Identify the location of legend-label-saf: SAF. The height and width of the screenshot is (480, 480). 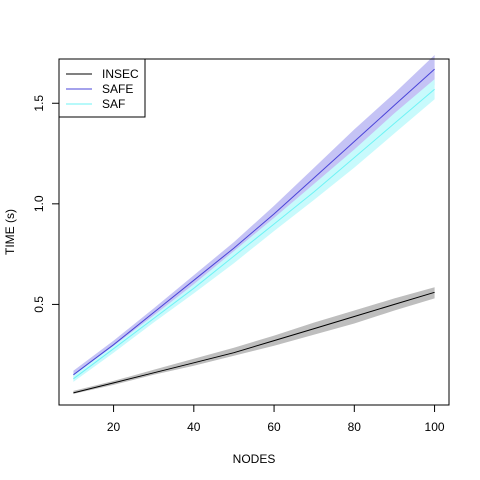
(113, 104).